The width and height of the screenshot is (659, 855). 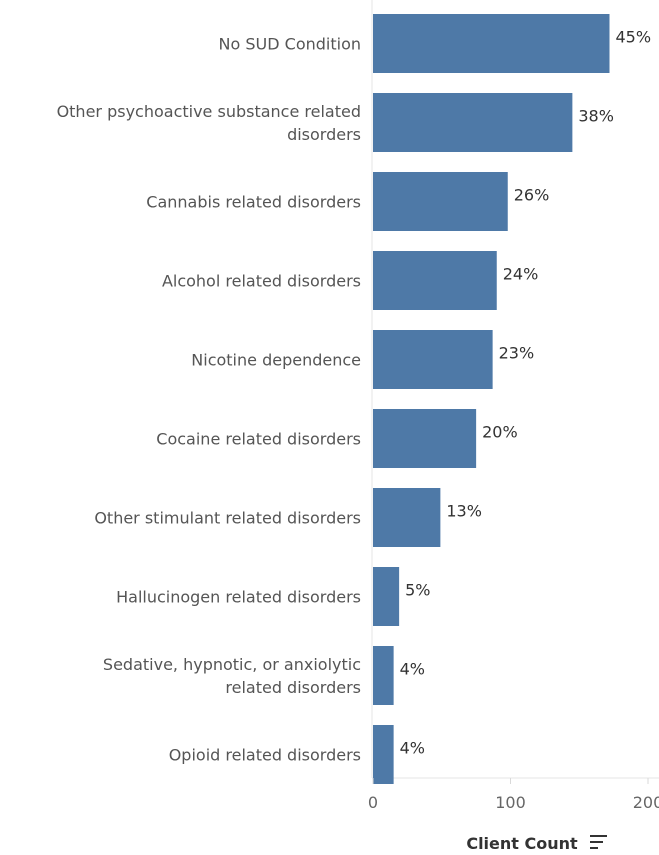 What do you see at coordinates (261, 281) in the screenshot?
I see `category-label: Alcohol related disorders` at bounding box center [261, 281].